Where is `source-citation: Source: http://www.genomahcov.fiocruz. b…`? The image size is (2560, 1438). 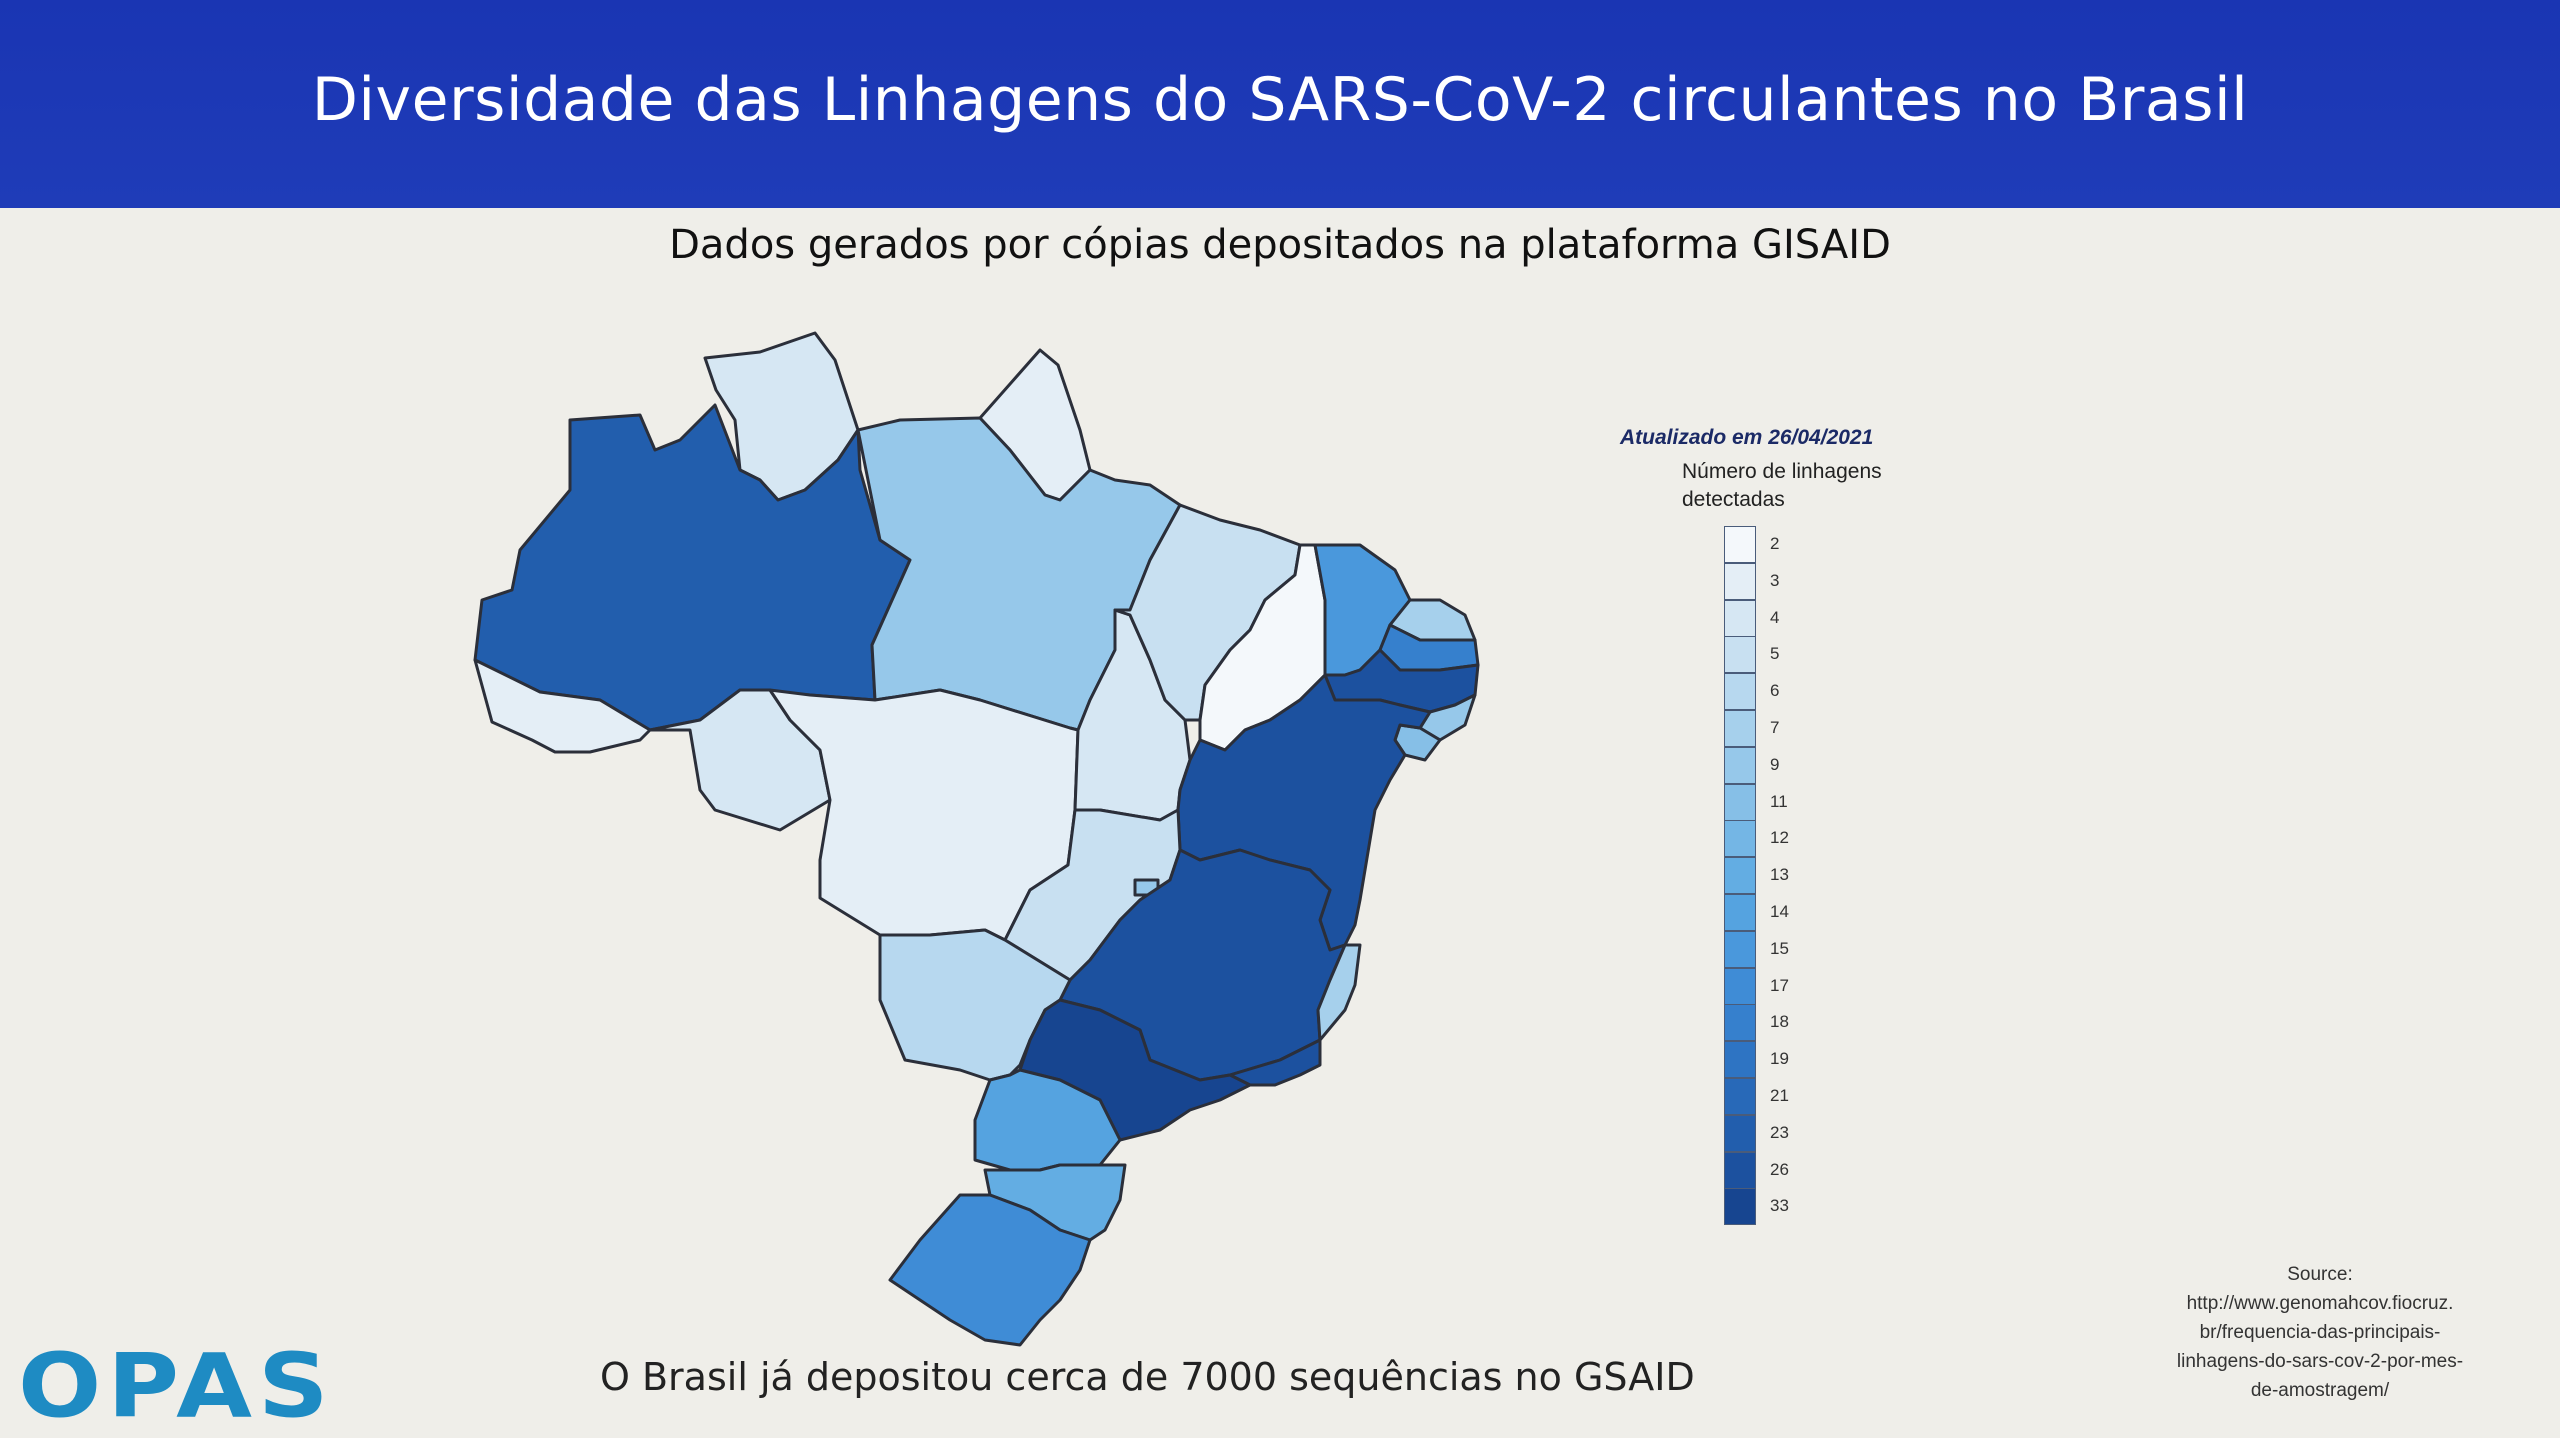
source-citation: Source: http://www.genomahcov.fiocruz. b… is located at coordinates (2320, 1332).